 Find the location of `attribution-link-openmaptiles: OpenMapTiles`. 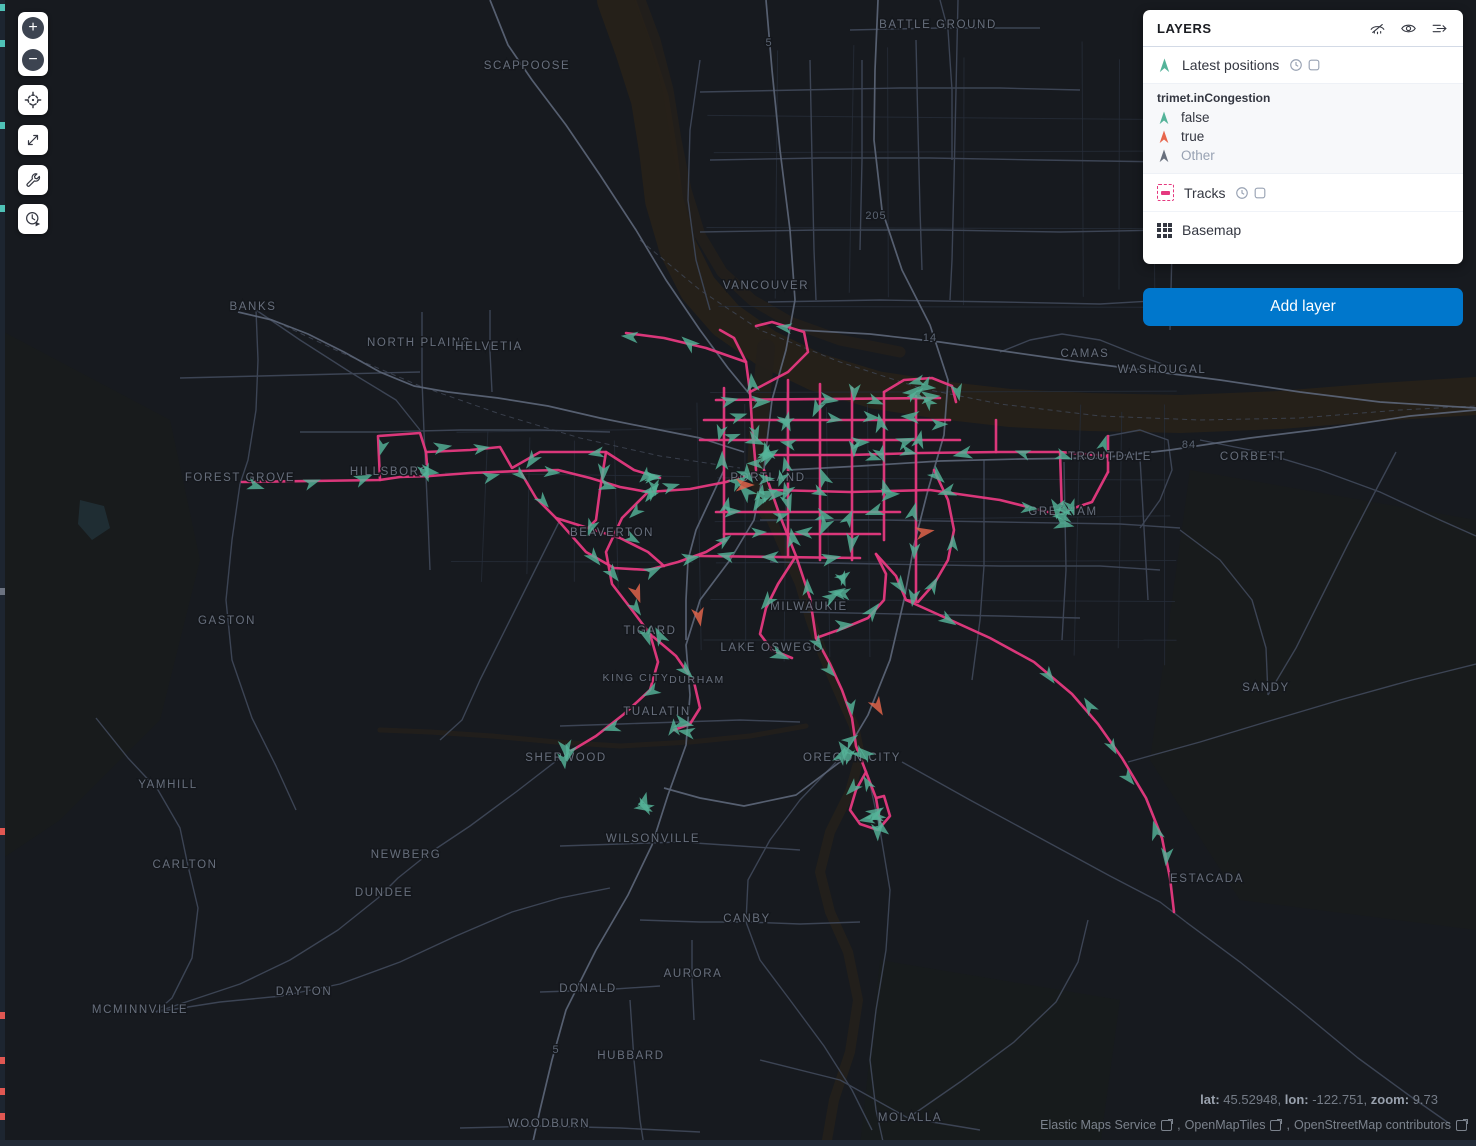

attribution-link-openmaptiles: OpenMapTiles is located at coordinates (1225, 1125).